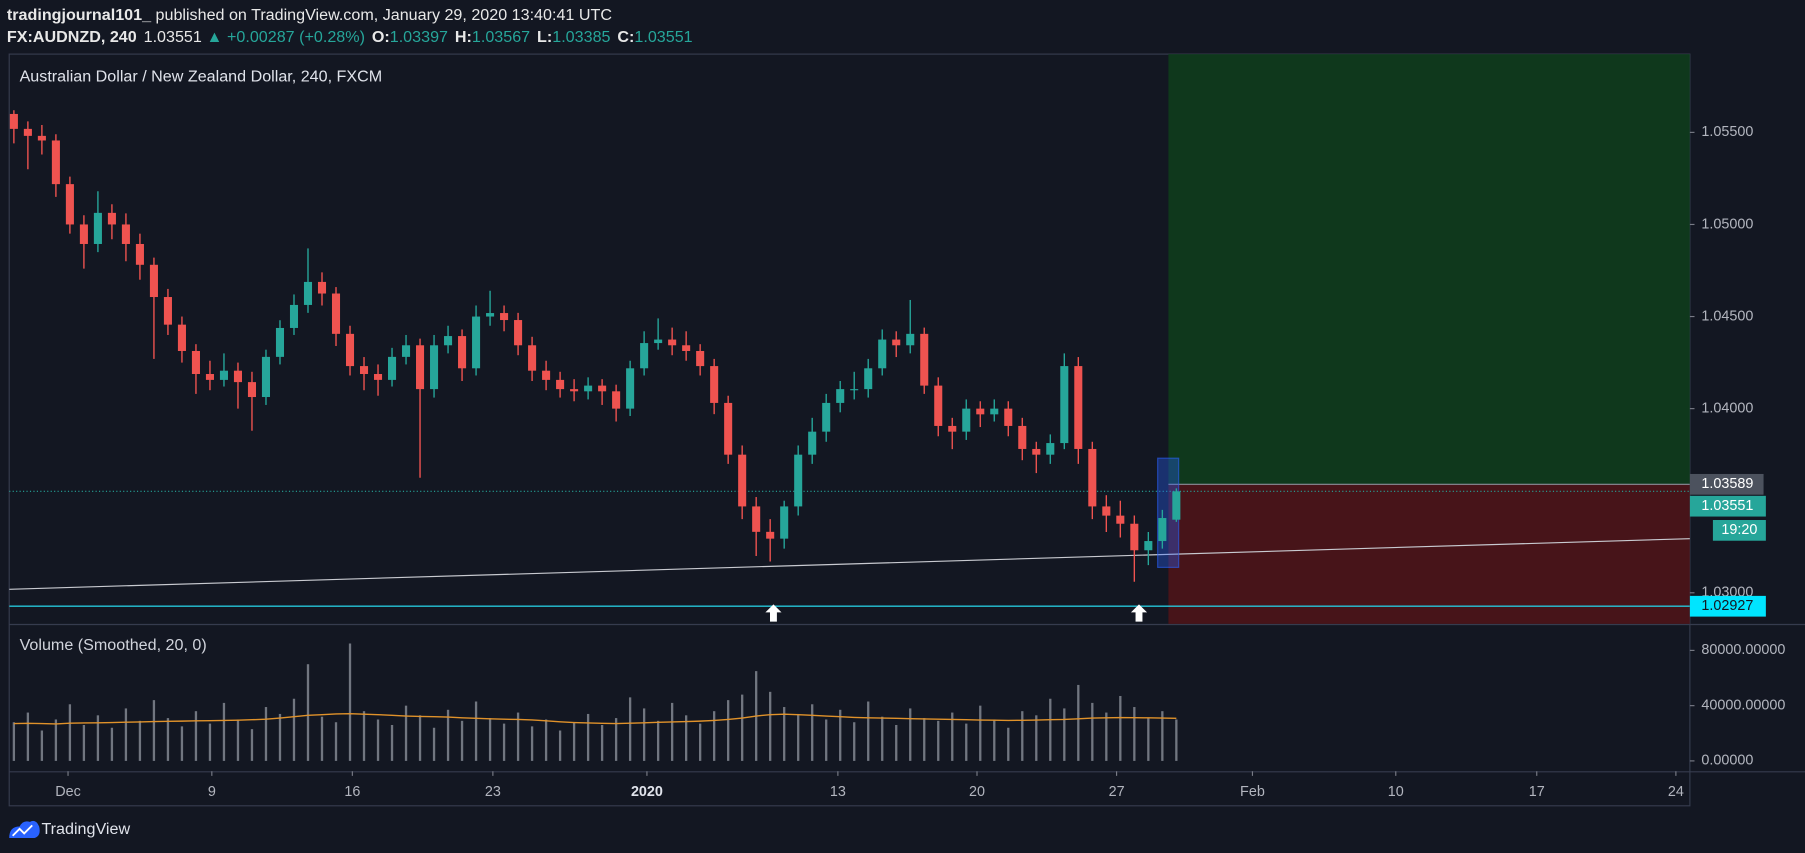  Describe the element at coordinates (296, 37) in the screenshot. I see `change: +0.00287 (+0.28%)` at that location.